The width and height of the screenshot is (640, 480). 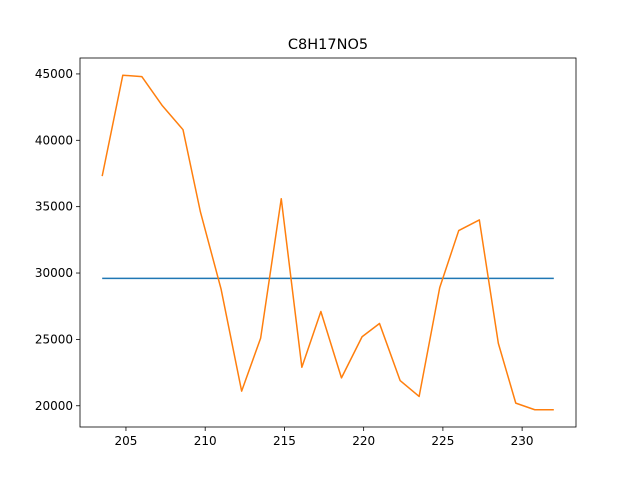 What do you see at coordinates (126, 441) in the screenshot?
I see `x-tick-label: 205` at bounding box center [126, 441].